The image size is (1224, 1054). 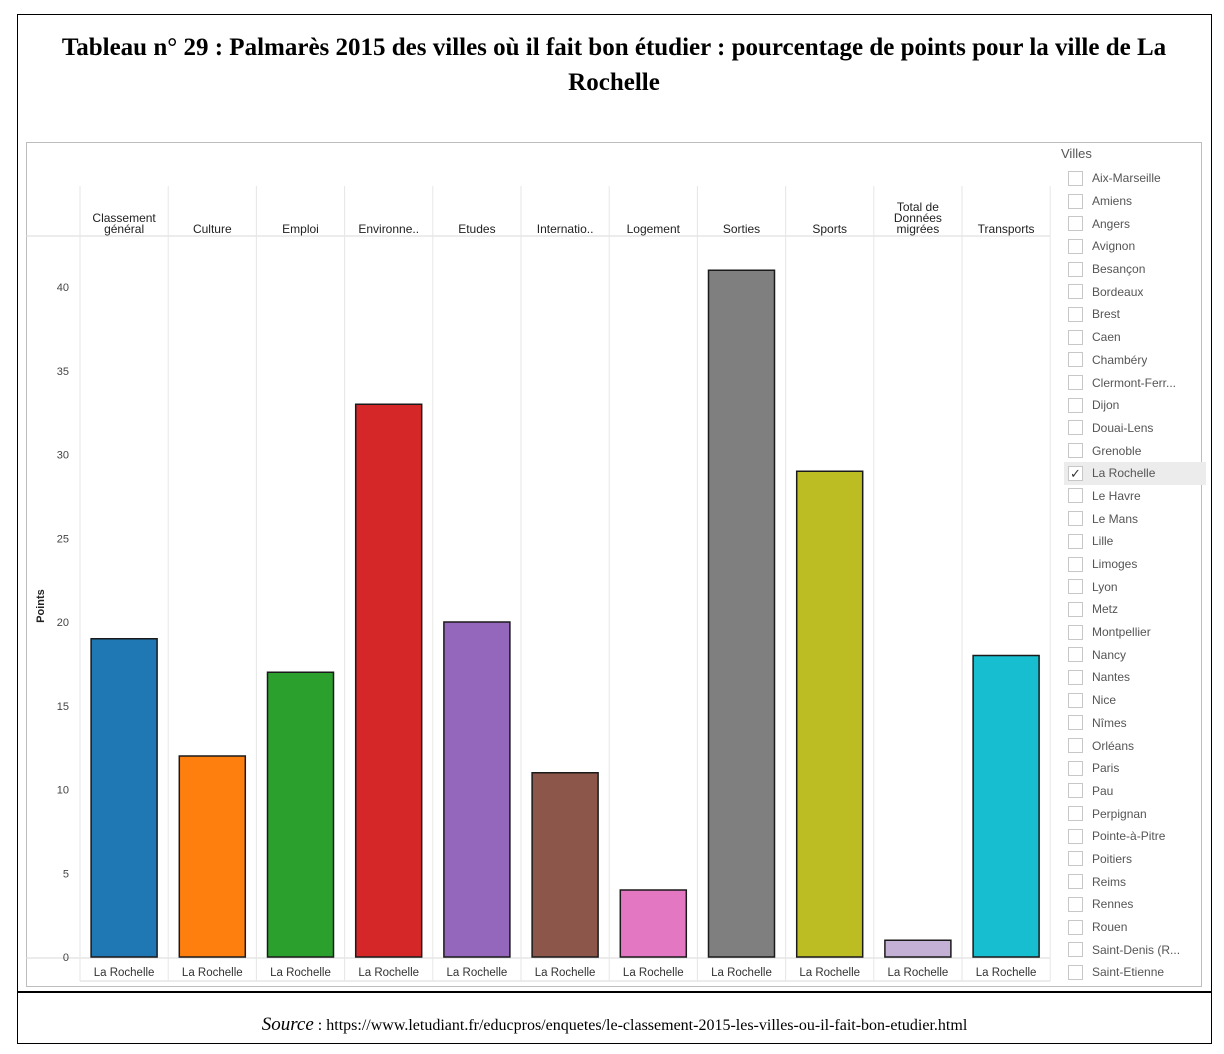 What do you see at coordinates (1135, 223) in the screenshot?
I see `legend-item: Angers` at bounding box center [1135, 223].